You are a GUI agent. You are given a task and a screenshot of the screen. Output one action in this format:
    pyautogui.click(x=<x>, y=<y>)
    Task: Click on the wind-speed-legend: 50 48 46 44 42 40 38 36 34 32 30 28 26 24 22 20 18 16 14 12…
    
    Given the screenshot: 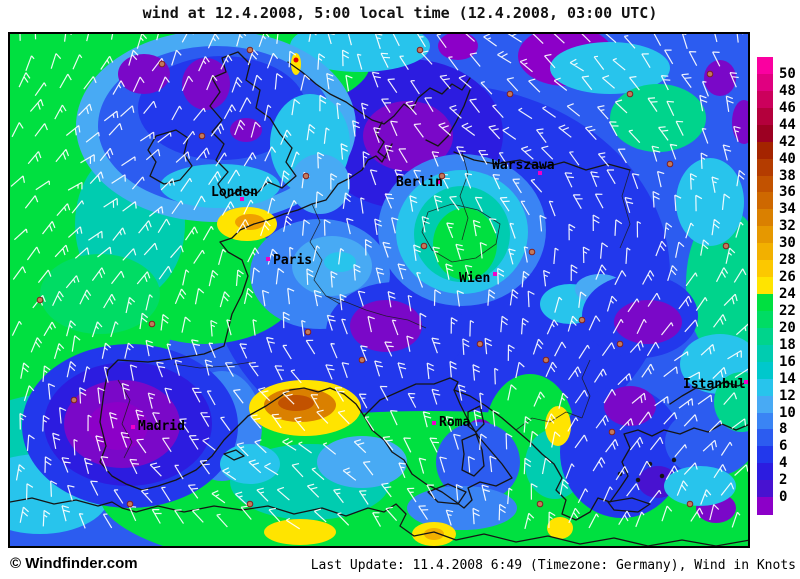 What is the action you would take?
    pyautogui.click(x=778, y=287)
    